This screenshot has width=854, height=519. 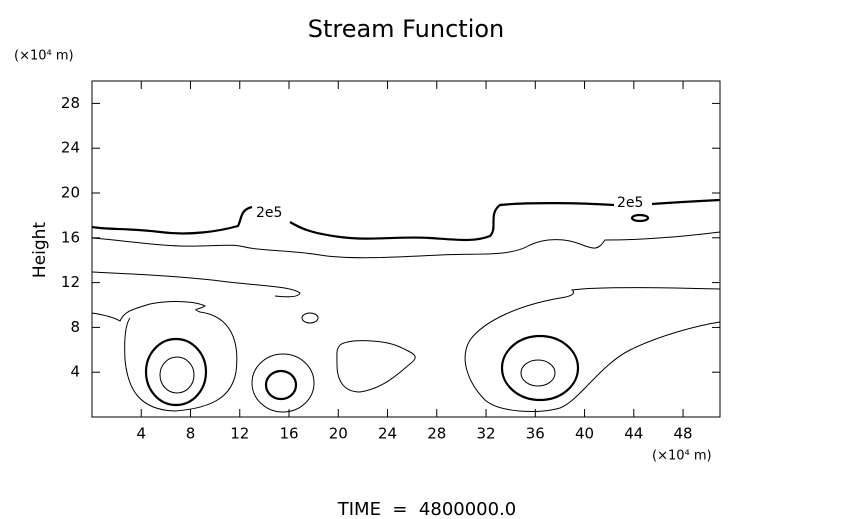 What do you see at coordinates (485, 434) in the screenshot?
I see `x-tick-label: 32` at bounding box center [485, 434].